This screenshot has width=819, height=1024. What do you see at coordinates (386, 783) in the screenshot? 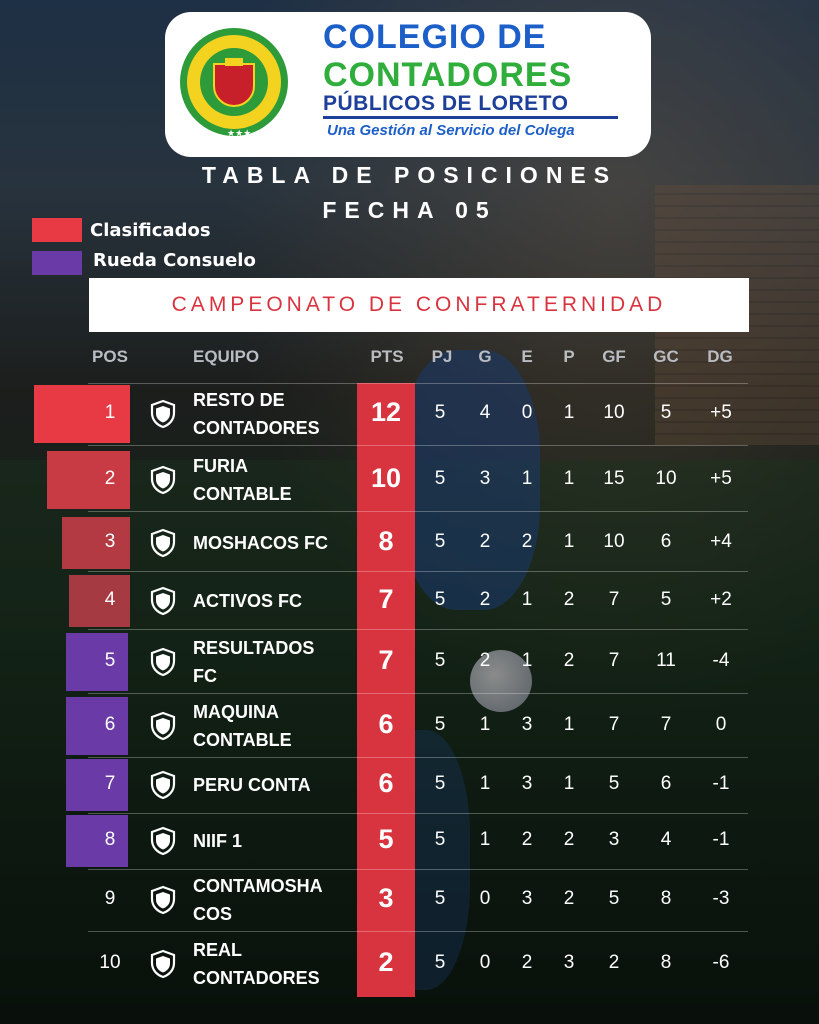
I see `row-points: 6` at bounding box center [386, 783].